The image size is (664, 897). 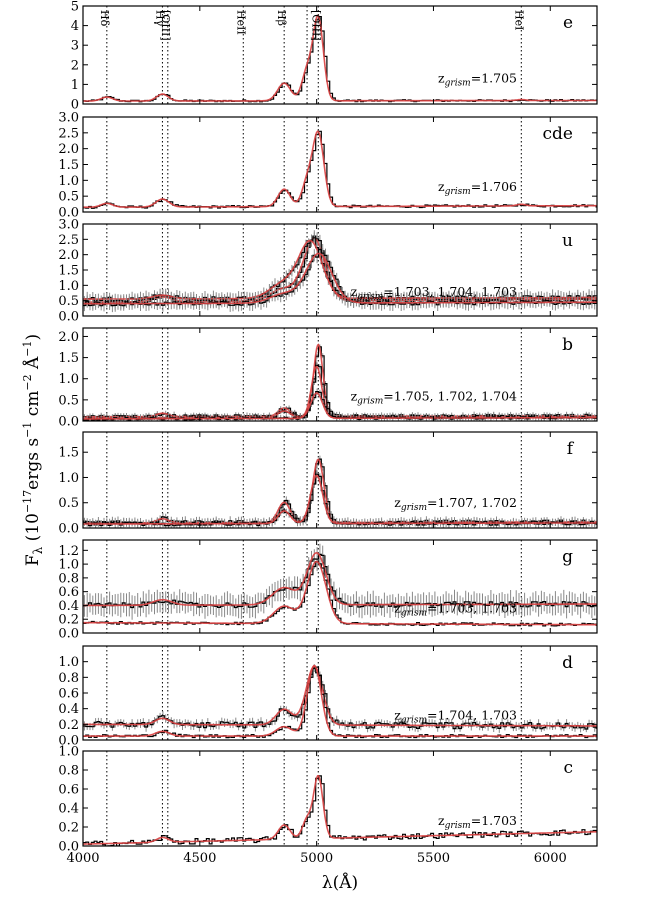 I want to click on emission-label-3: HeII, so click(x=240, y=22).